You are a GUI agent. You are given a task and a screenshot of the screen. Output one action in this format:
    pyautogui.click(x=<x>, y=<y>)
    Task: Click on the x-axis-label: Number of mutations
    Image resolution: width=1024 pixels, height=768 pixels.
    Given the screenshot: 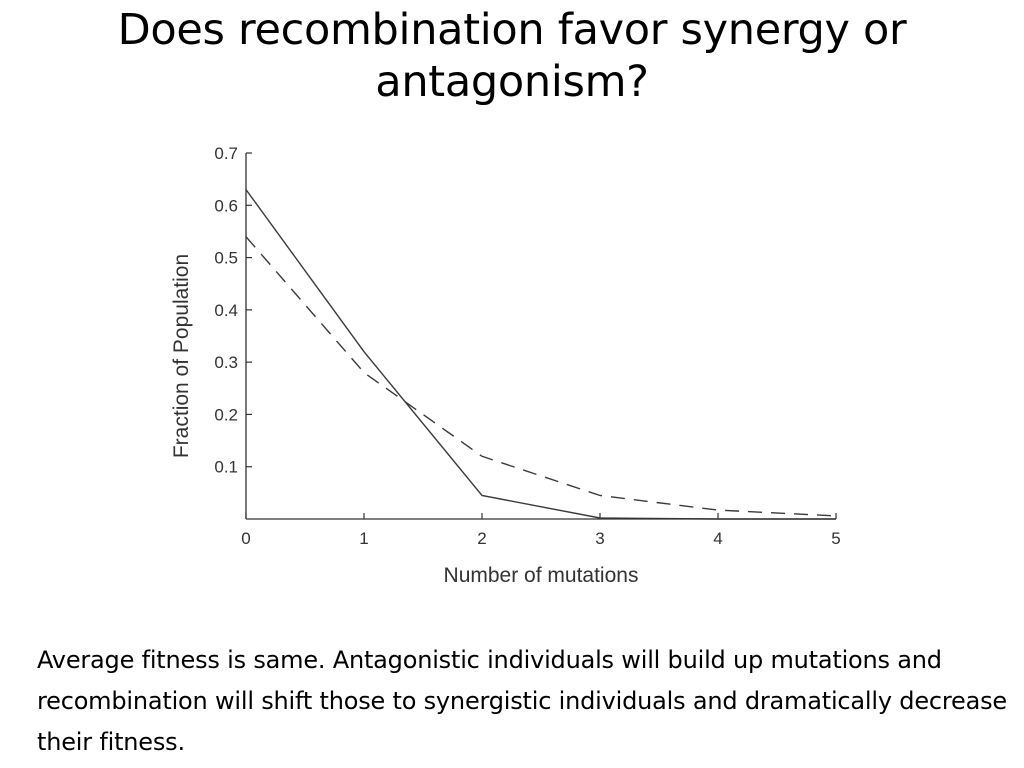 What is the action you would take?
    pyautogui.click(x=541, y=575)
    